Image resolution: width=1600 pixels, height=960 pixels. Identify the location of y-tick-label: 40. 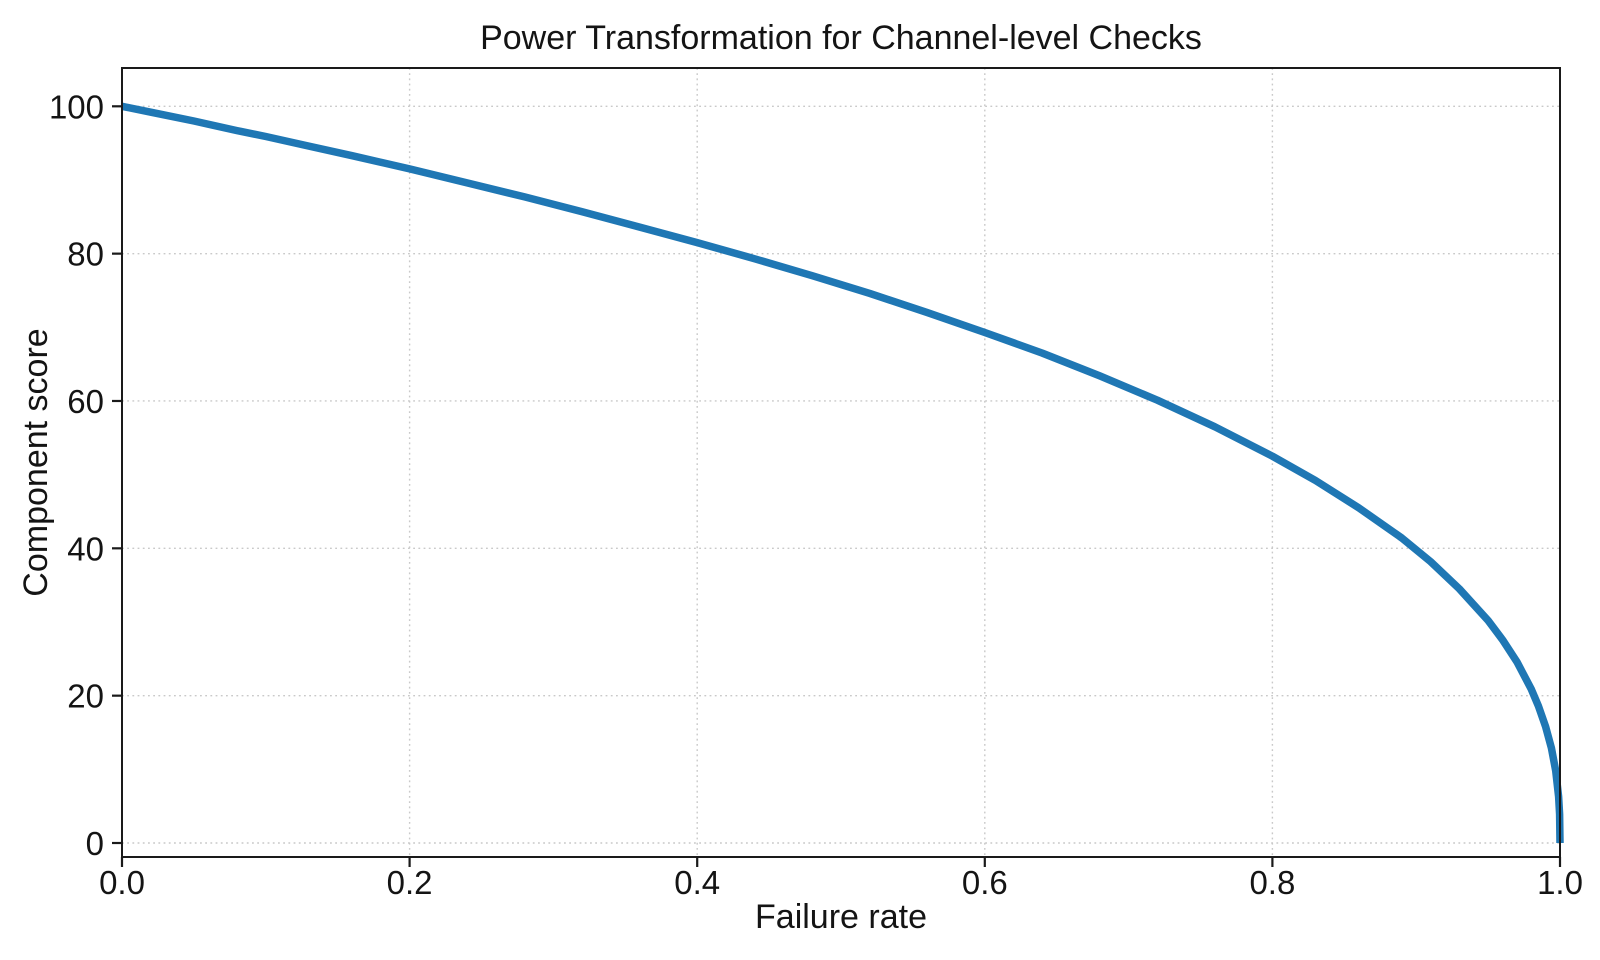
(85, 548).